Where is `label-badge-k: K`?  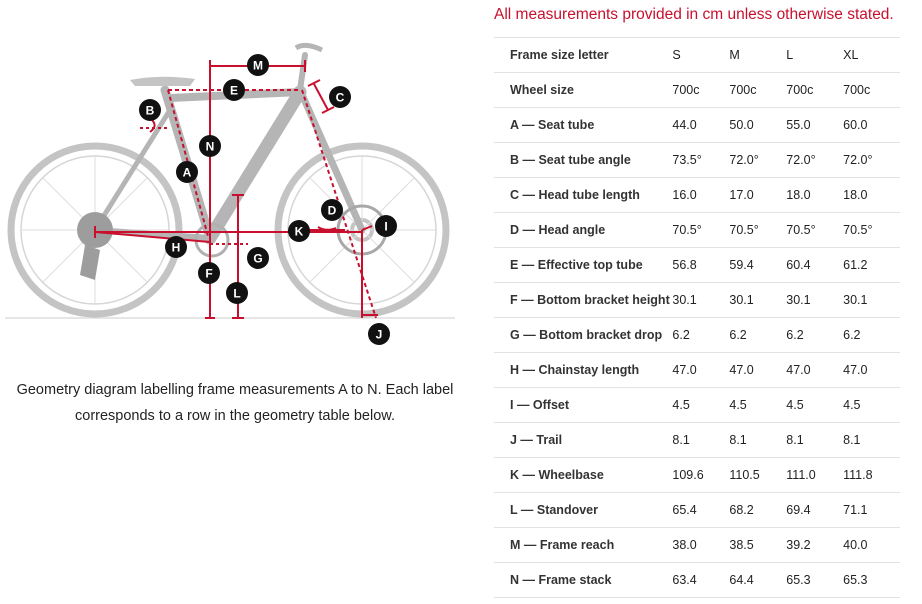
label-badge-k: K is located at coordinates (299, 231).